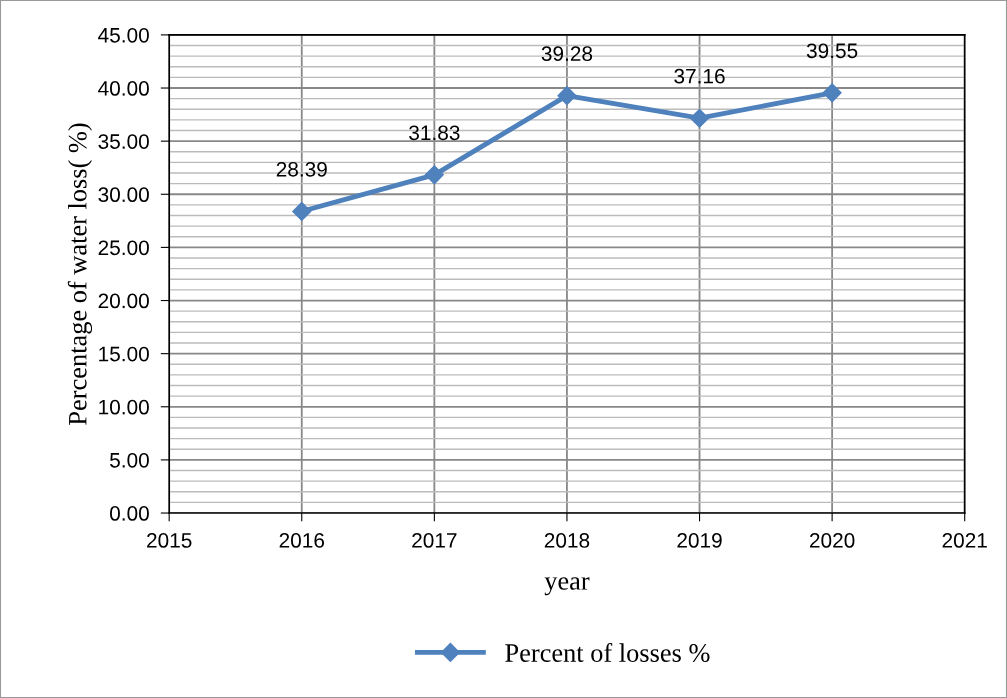 The image size is (1007, 698). What do you see at coordinates (124, 354) in the screenshot?
I see `y-tick-label: 15.00` at bounding box center [124, 354].